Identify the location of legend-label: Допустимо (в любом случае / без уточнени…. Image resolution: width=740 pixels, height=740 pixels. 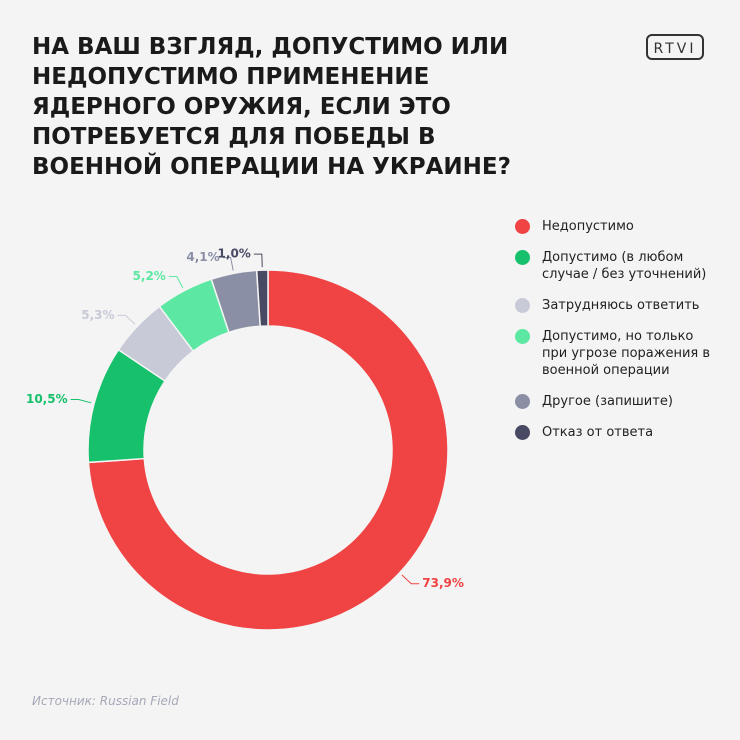
(624, 266).